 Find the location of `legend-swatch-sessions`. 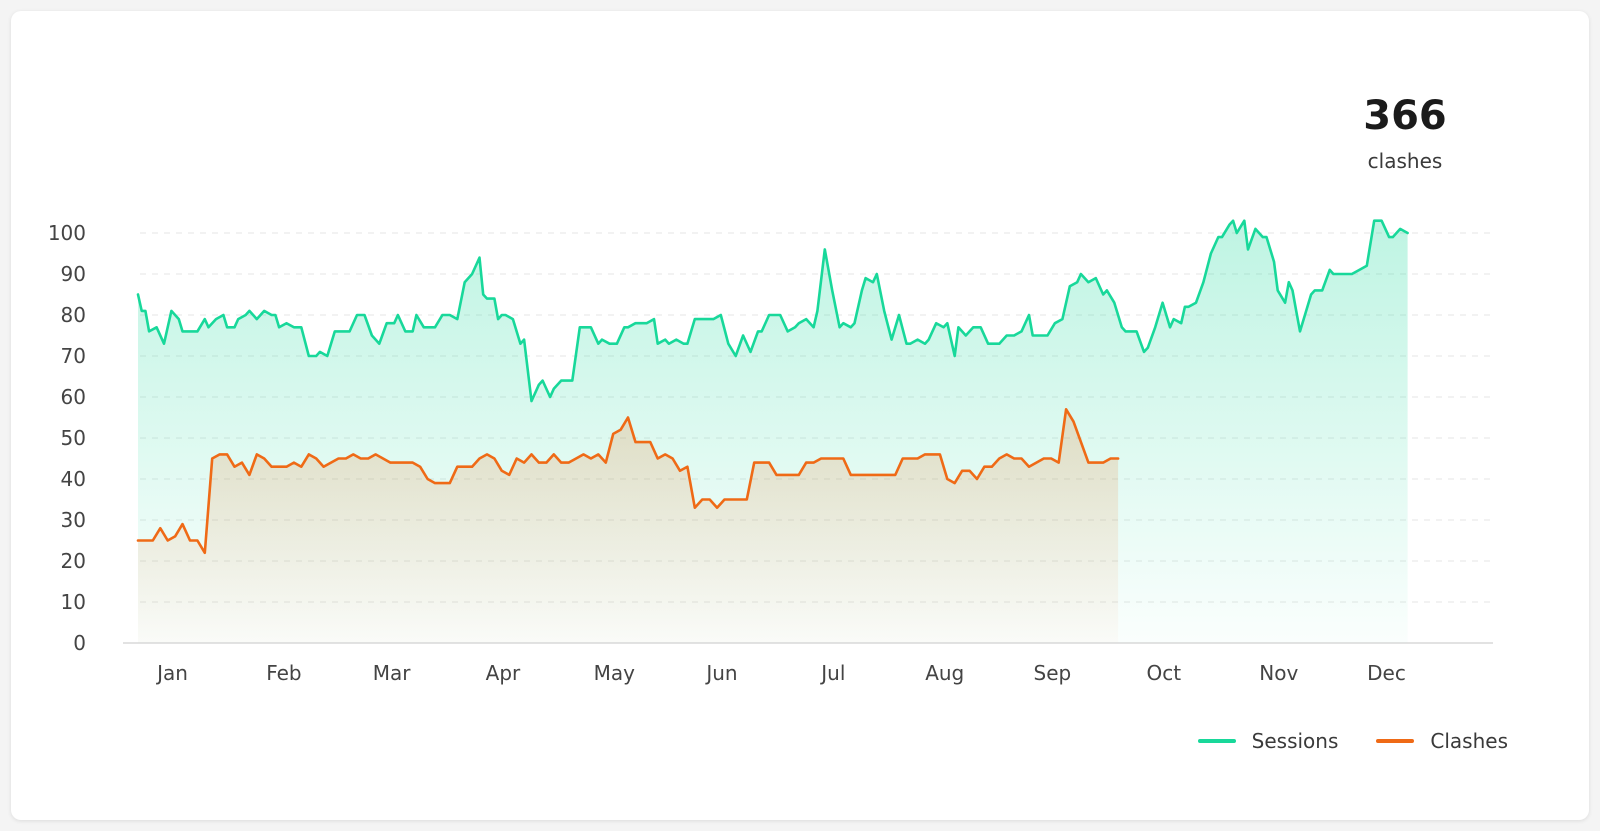

legend-swatch-sessions is located at coordinates (1216, 741).